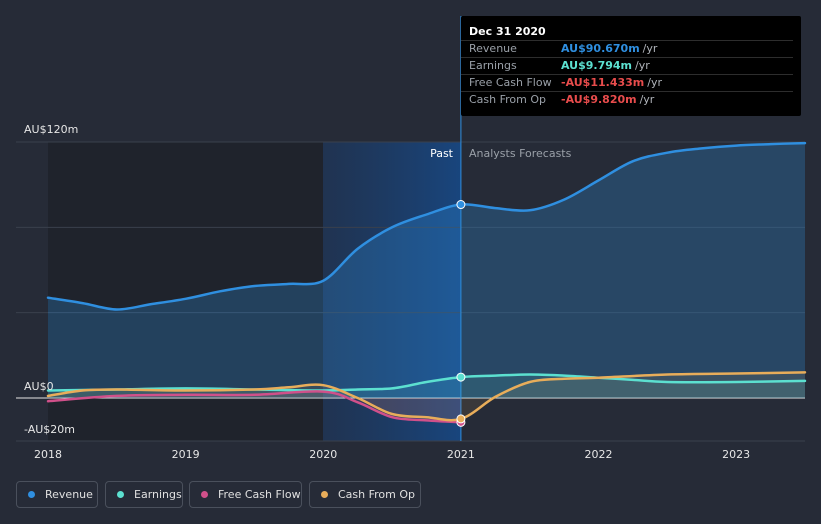  What do you see at coordinates (736, 454) in the screenshot?
I see `x-tick-label: 2023` at bounding box center [736, 454].